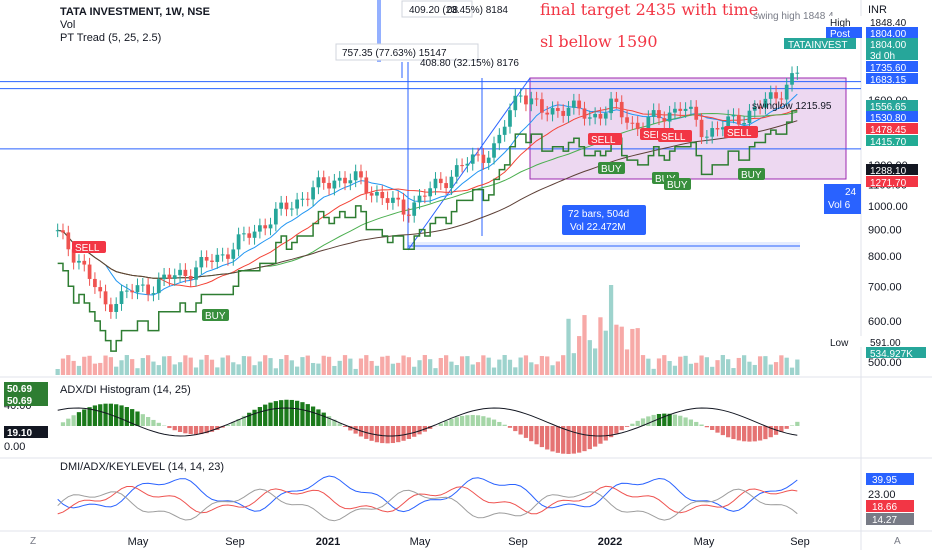 Image resolution: width=932 pixels, height=550 pixels. What do you see at coordinates (604, 220) in the screenshot?
I see `bars-range-box` at bounding box center [604, 220].